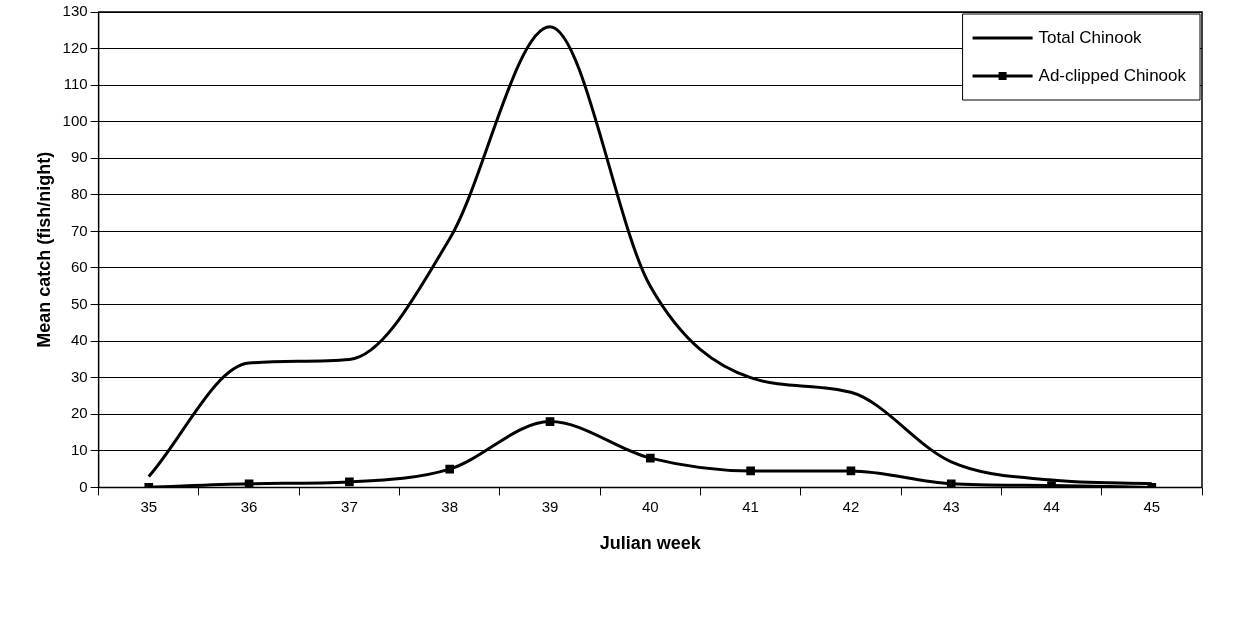  What do you see at coordinates (79, 267) in the screenshot?
I see `y-tick-label: 60` at bounding box center [79, 267].